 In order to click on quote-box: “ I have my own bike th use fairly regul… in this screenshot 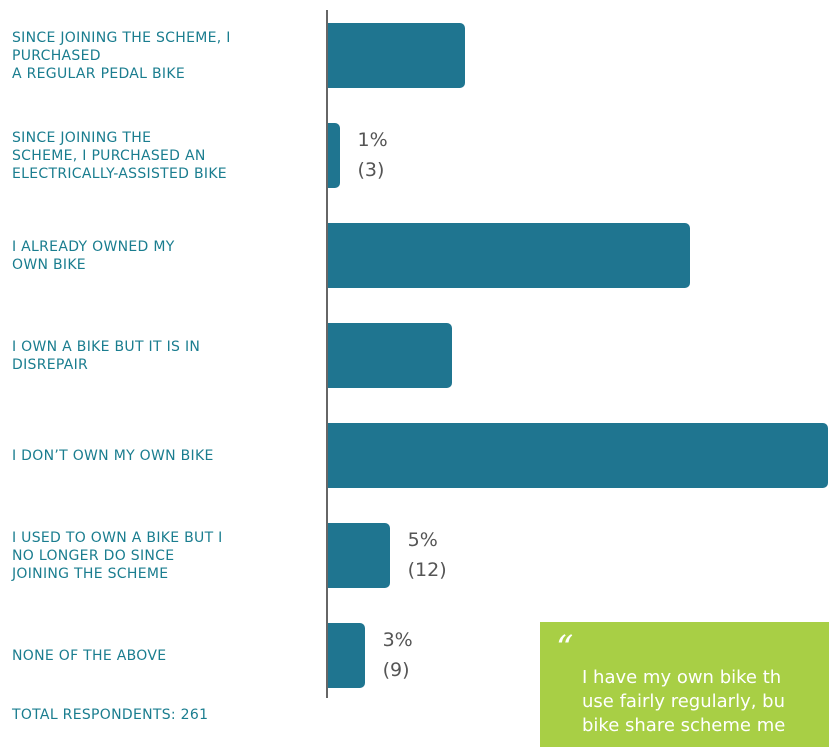, I will do `click(684, 684)`.